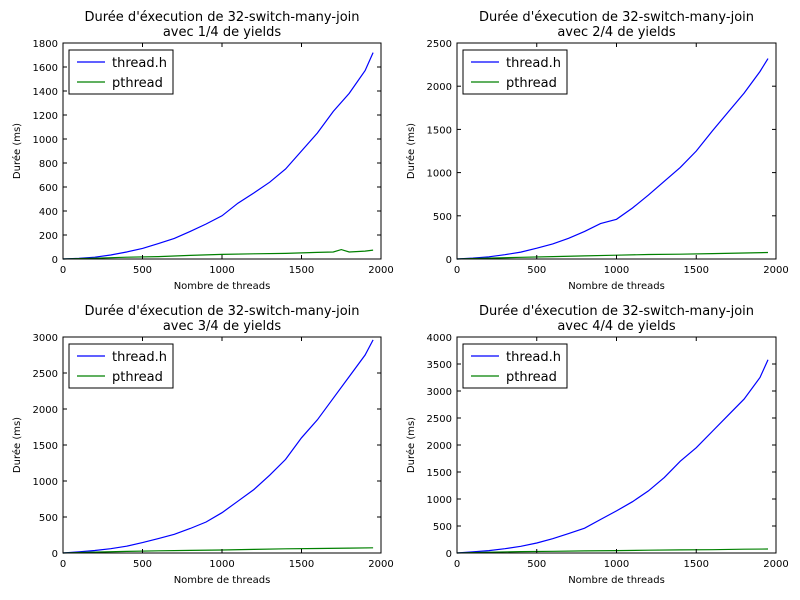  What do you see at coordinates (439, 365) in the screenshot?
I see `y-tick-label: 3500` at bounding box center [439, 365].